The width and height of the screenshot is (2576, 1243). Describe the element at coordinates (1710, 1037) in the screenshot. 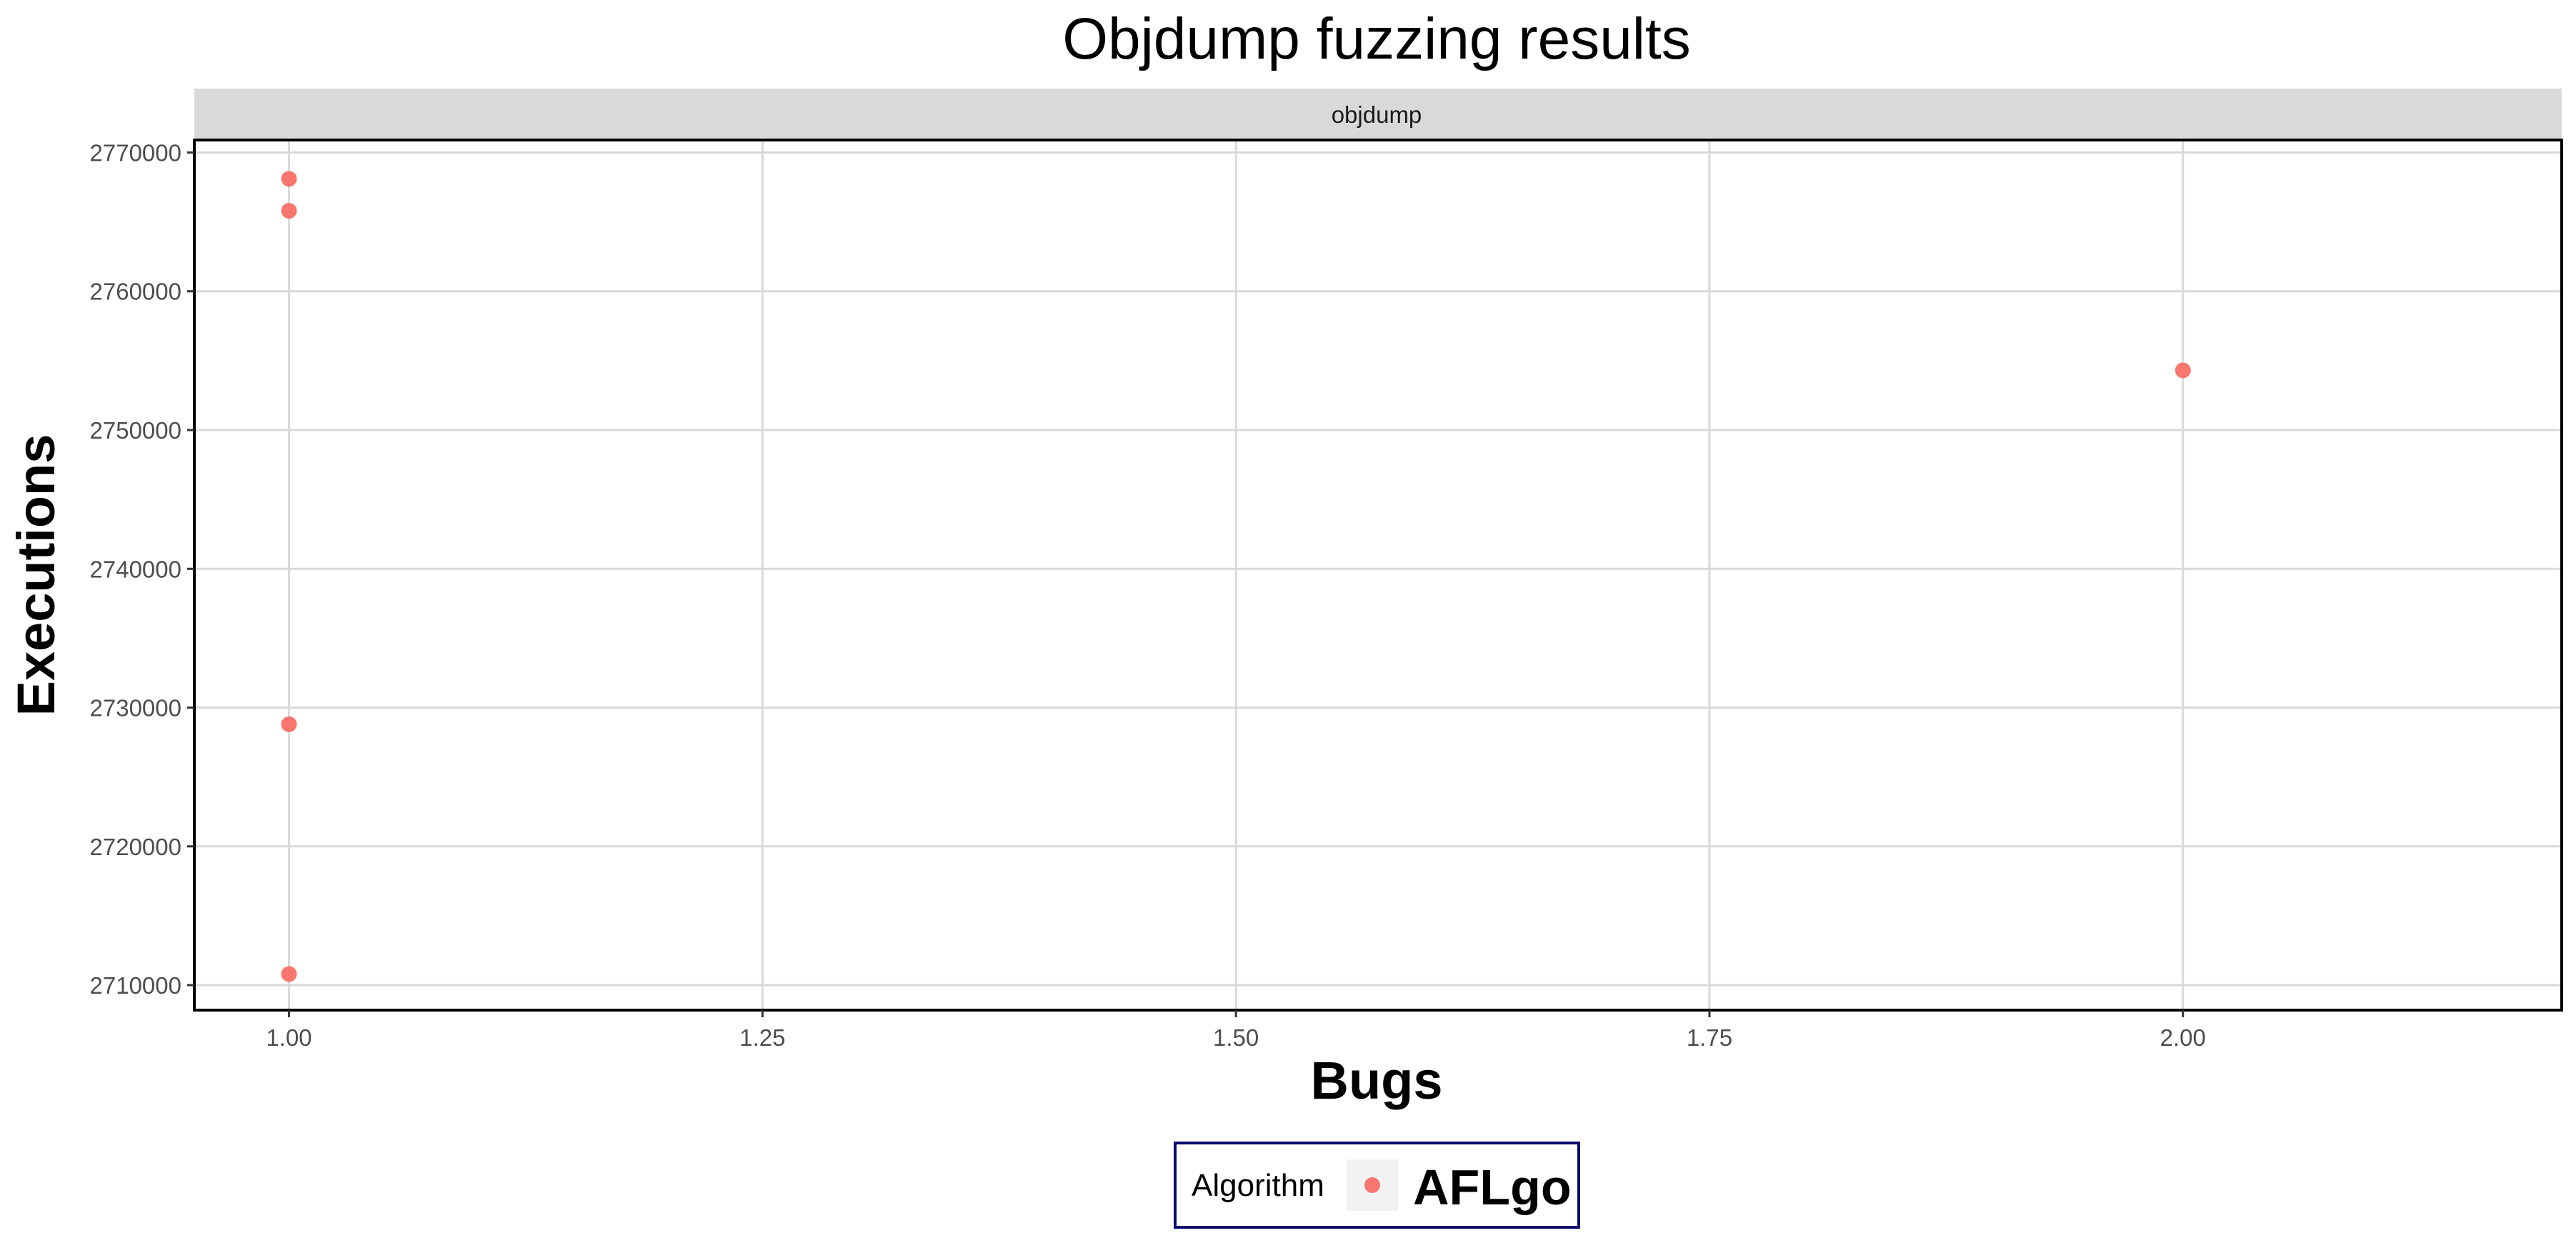

I see `x-tick-label: 1.75` at that location.